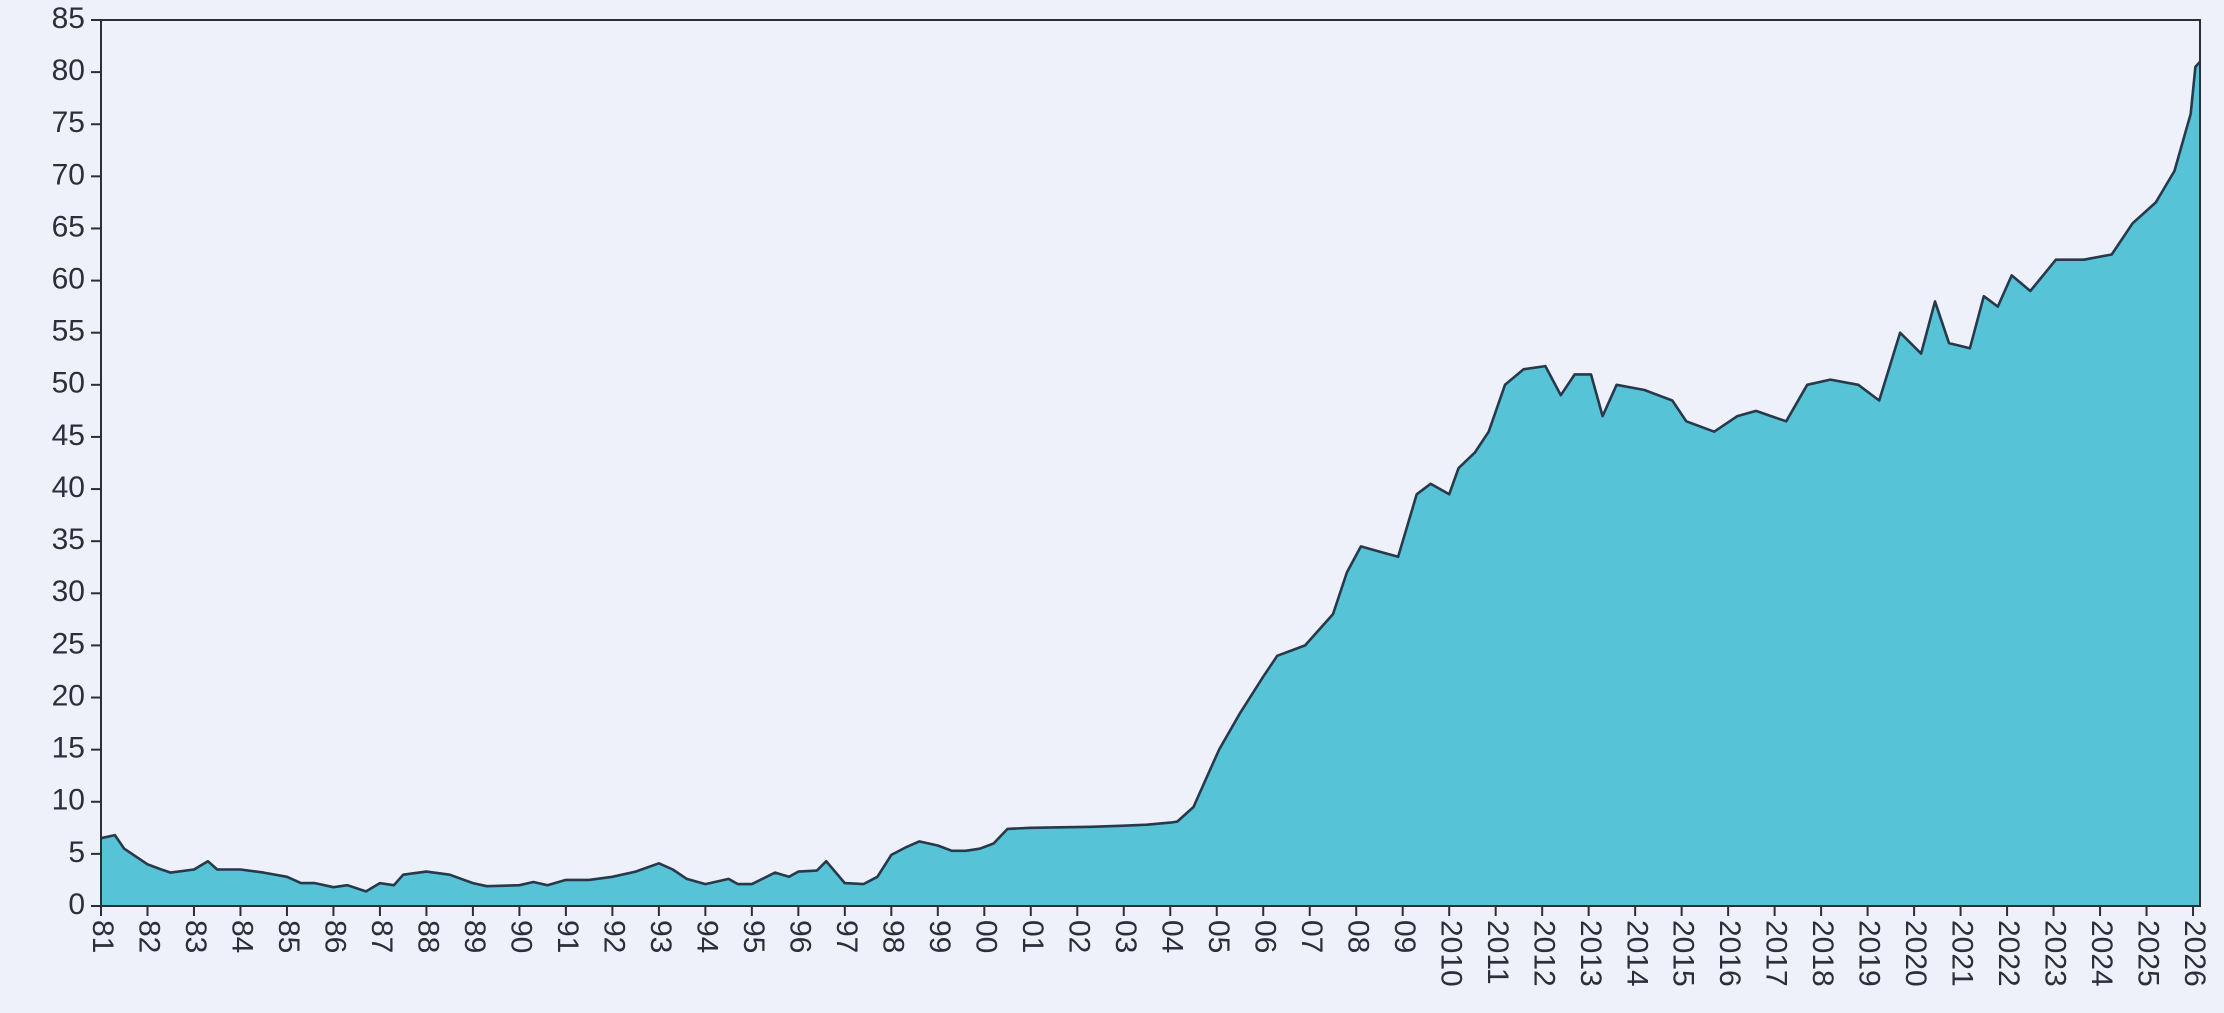 Image resolution: width=2224 pixels, height=1013 pixels. Describe the element at coordinates (68, 174) in the screenshot. I see `y-tick-label: 70` at that location.